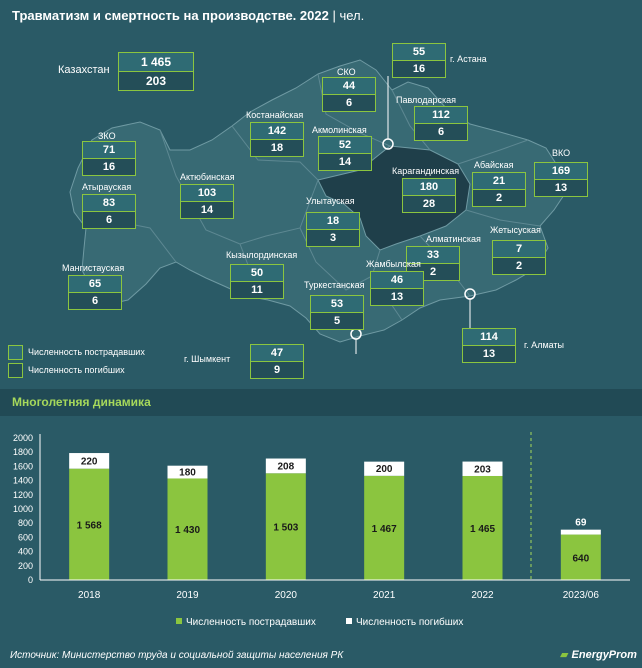 The width and height of the screenshot is (642, 668). Describe the element at coordinates (489, 354) in the screenshot. I see `almaty-city-dead: 13` at that location.